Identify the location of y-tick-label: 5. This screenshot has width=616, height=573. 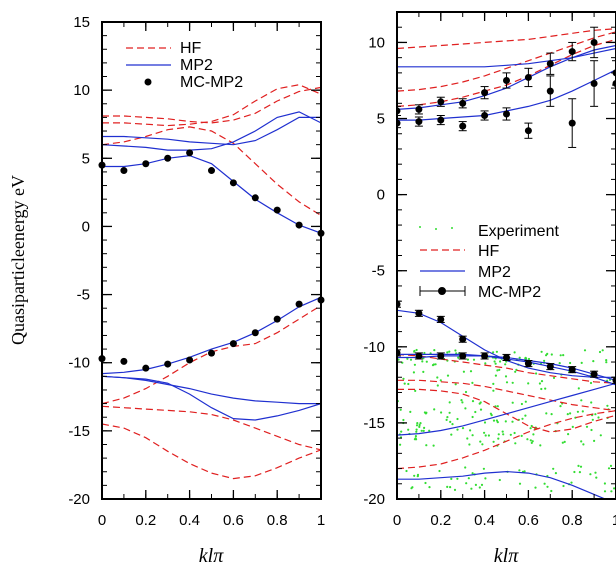
(381, 119).